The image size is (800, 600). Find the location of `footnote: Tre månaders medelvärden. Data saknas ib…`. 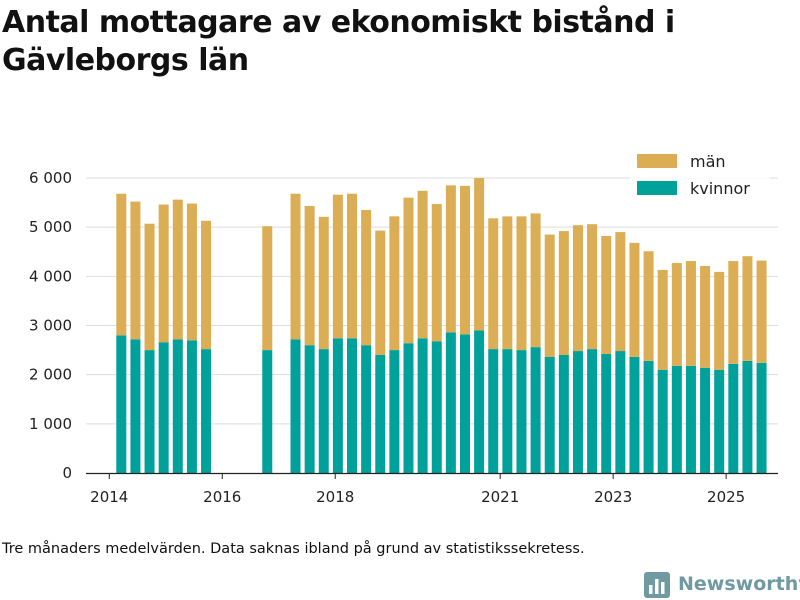

footnote: Tre månaders medelvärden. Data saknas ib… is located at coordinates (293, 549).